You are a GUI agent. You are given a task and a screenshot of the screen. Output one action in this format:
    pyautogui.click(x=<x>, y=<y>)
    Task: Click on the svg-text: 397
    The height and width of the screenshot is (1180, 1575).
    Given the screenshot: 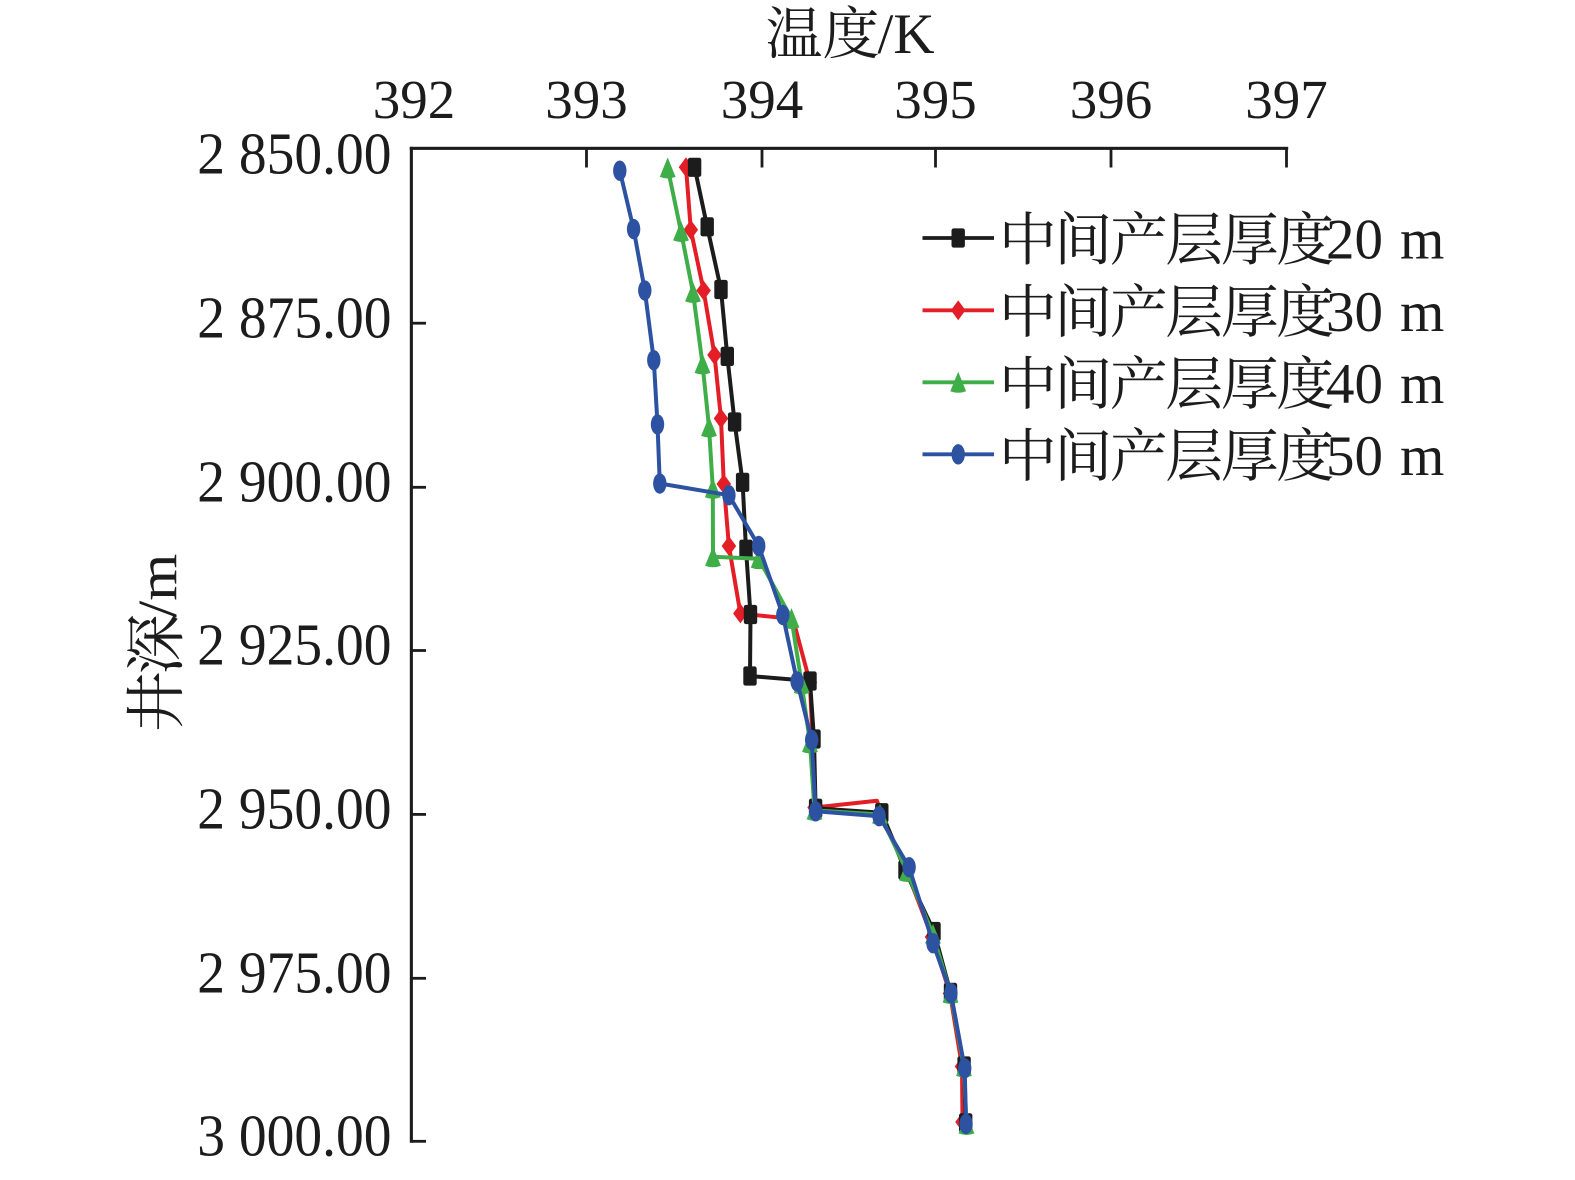 What is the action you would take?
    pyautogui.click(x=1286, y=99)
    